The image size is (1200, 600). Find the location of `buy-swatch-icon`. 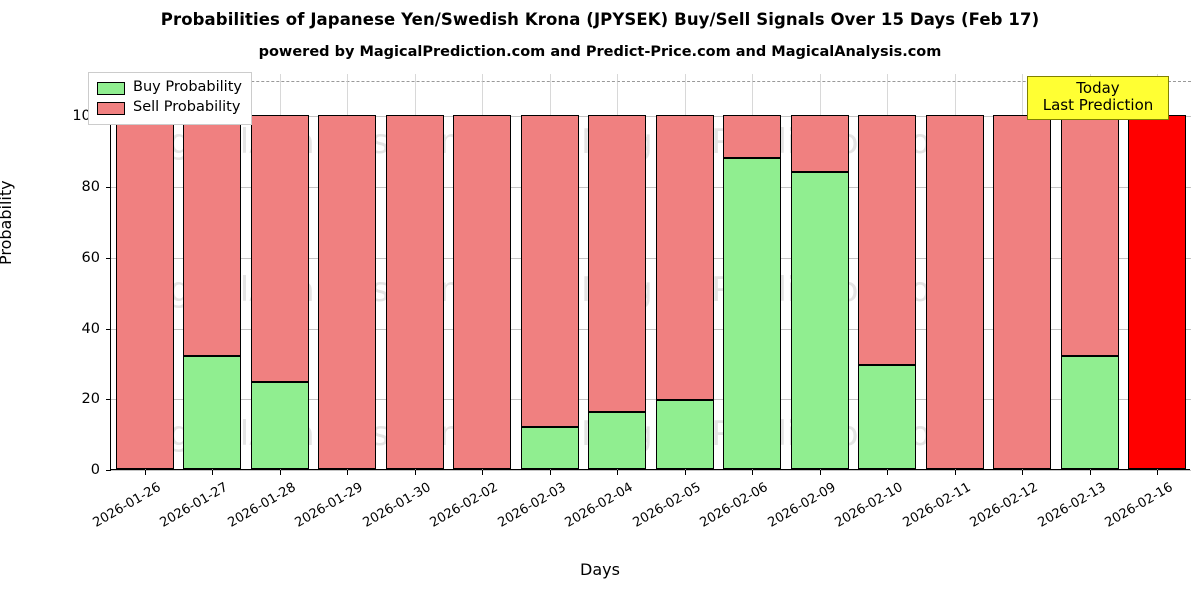

buy-swatch-icon is located at coordinates (111, 88).